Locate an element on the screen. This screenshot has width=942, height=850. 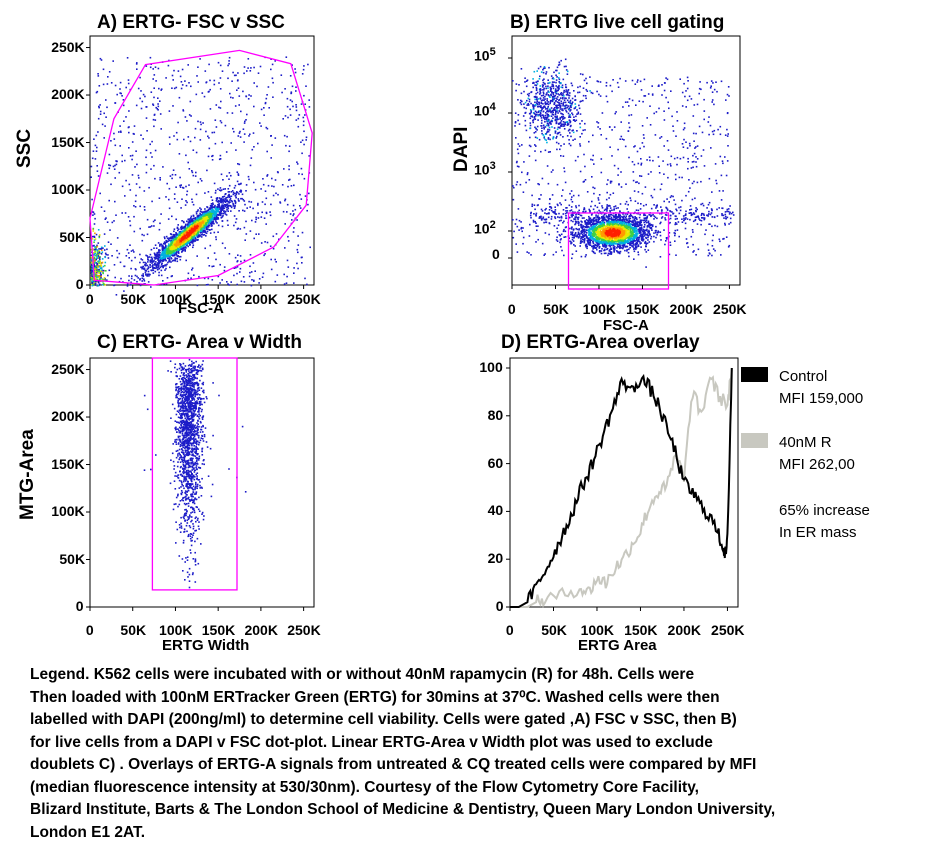
panel-a-ytick-label: 50K is located at coordinates (72, 236).